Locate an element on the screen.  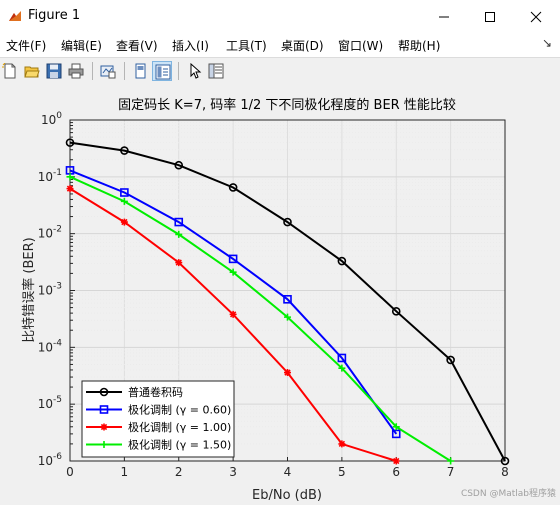
edit-plot-button is located at coordinates (195, 71).